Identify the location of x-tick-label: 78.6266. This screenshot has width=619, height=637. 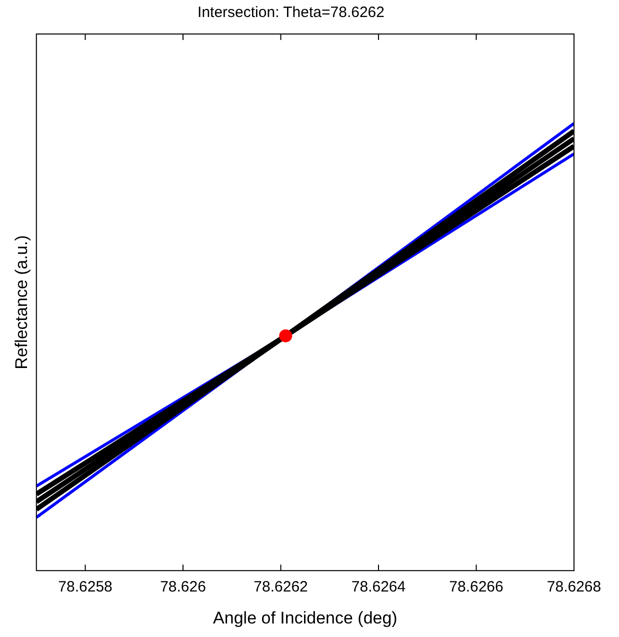
(476, 587).